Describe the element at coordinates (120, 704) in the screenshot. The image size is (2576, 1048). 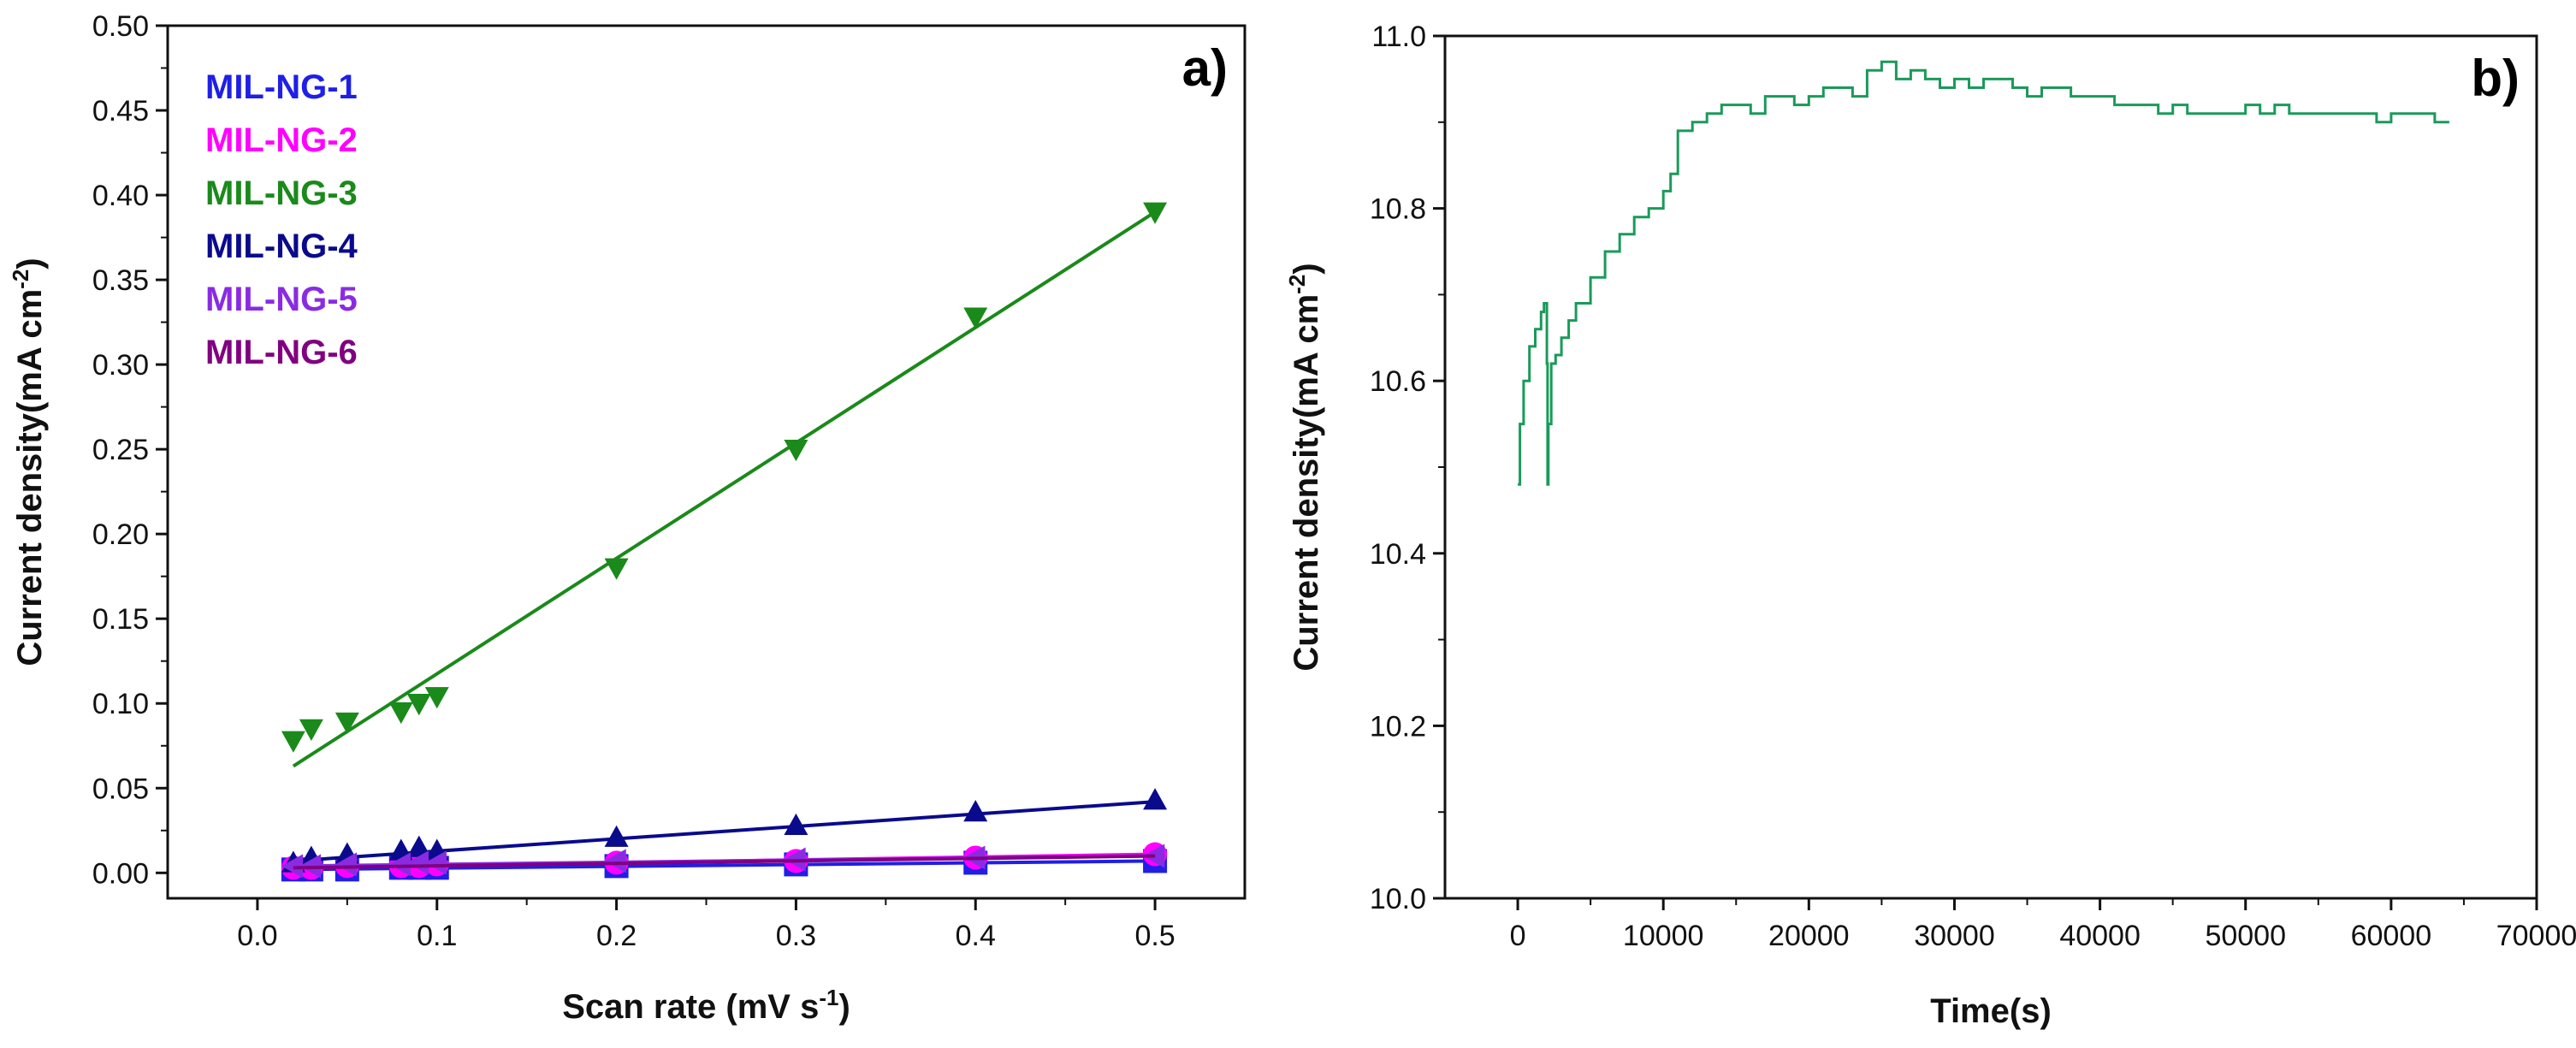
I see `y-tick-label: 0.10` at that location.